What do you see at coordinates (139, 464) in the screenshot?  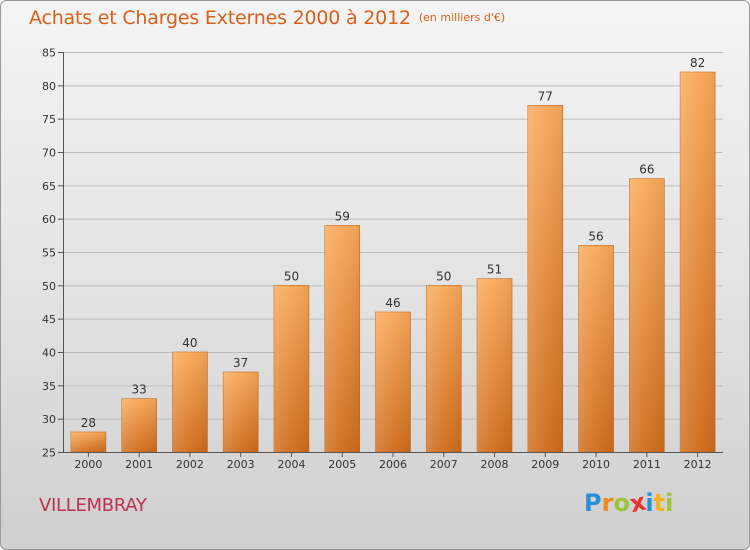 I see `x-tick-label: 2001` at bounding box center [139, 464].